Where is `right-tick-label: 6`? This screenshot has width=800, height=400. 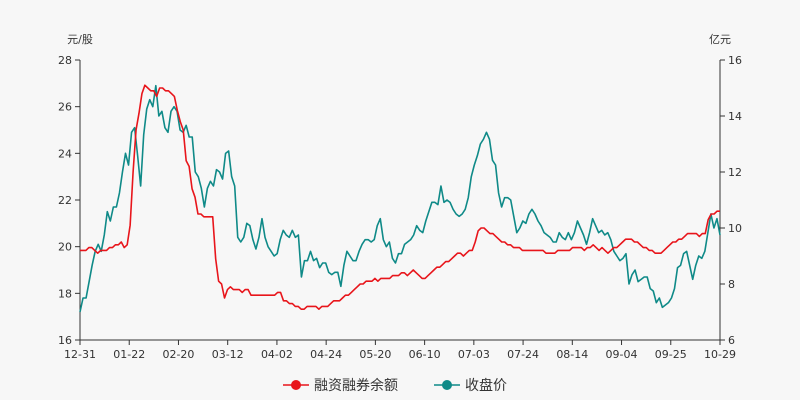
right-tick-label: 6 is located at coordinates (731, 340).